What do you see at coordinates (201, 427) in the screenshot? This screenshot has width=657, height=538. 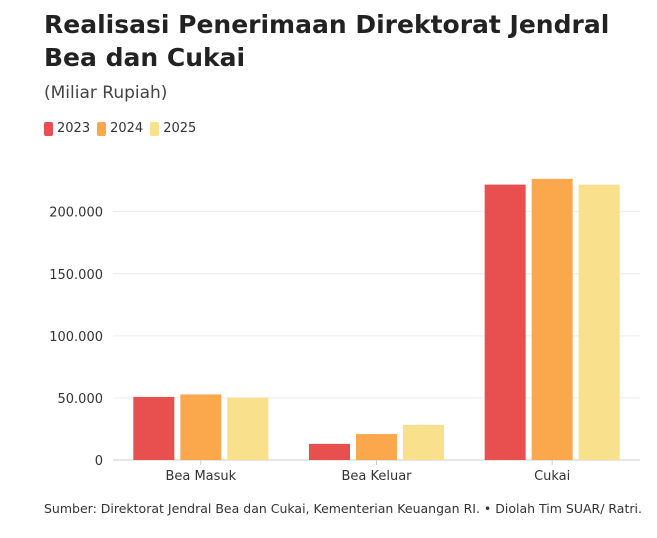 I see `bar-2024-bea-masuk` at bounding box center [201, 427].